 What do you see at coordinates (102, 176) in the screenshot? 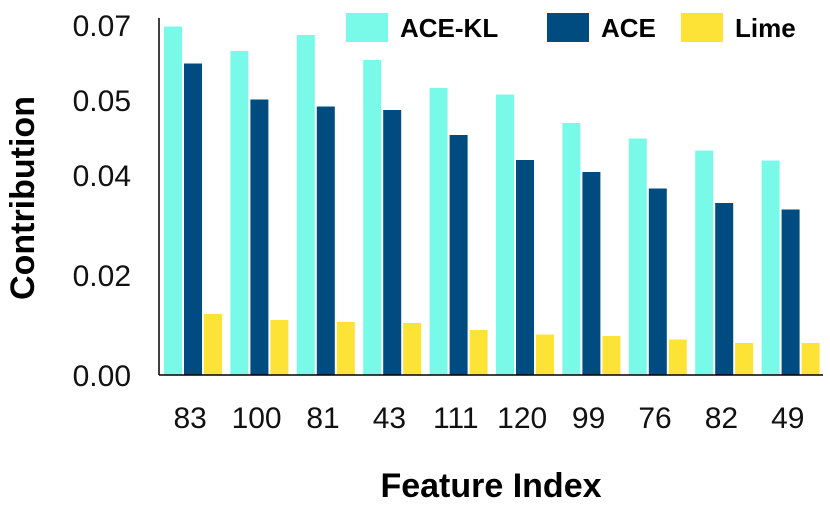
I see `y-tick-label: 0.04` at bounding box center [102, 176].